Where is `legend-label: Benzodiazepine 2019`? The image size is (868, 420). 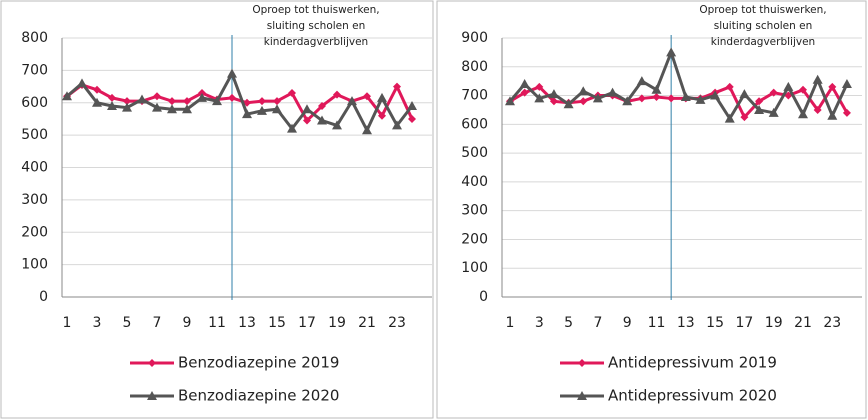
legend-label: Benzodiazepine 2019 is located at coordinates (258, 363).